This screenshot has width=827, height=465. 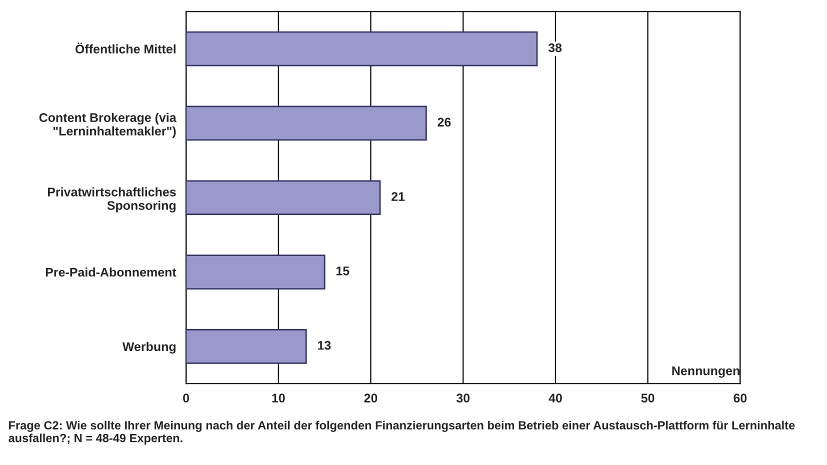 What do you see at coordinates (186, 398) in the screenshot?
I see `x-tick-label: 0` at bounding box center [186, 398].